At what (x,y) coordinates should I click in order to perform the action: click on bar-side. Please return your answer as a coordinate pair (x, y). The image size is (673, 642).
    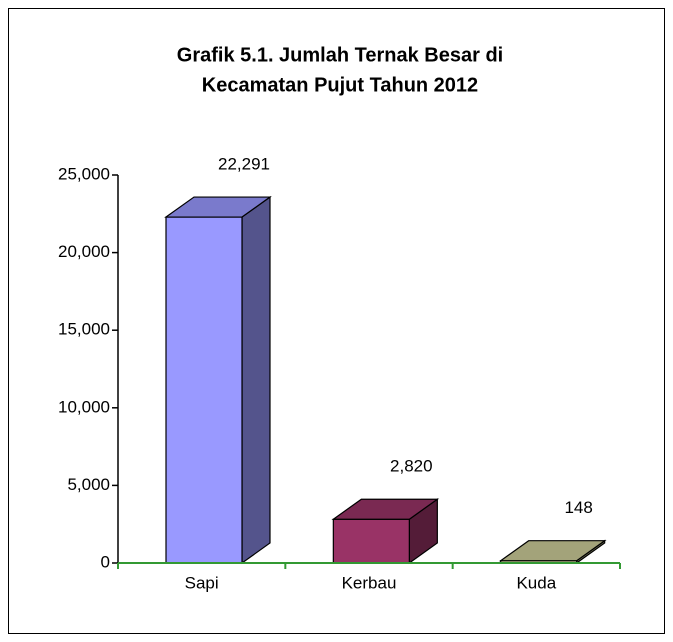
    Looking at the image, I should click on (256, 380).